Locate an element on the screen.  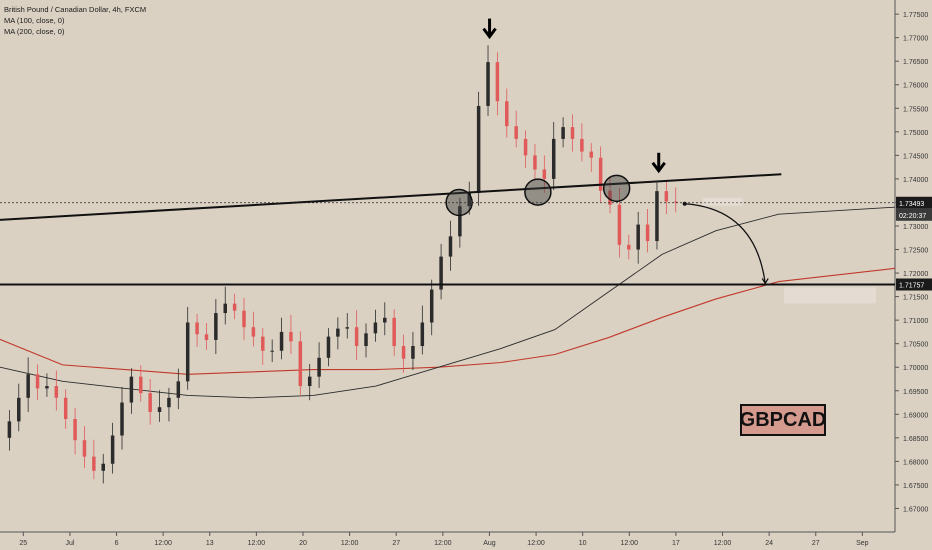
down-arrow-icon is located at coordinates (489, 29).